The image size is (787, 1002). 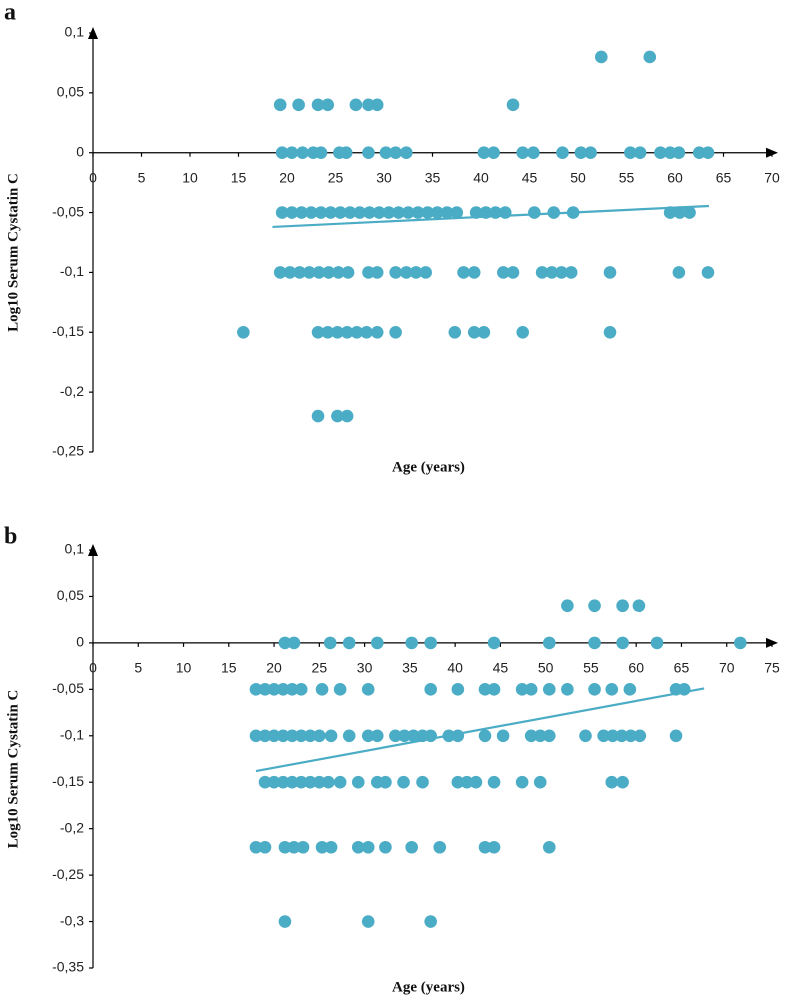 I want to click on panel-label: a, so click(x=10, y=13).